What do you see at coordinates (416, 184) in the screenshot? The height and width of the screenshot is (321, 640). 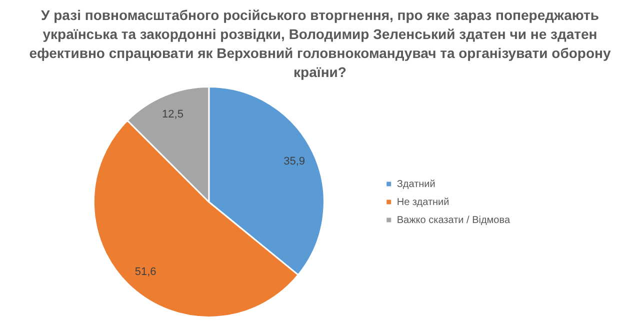 I see `legend-label: Здатний` at bounding box center [416, 184].